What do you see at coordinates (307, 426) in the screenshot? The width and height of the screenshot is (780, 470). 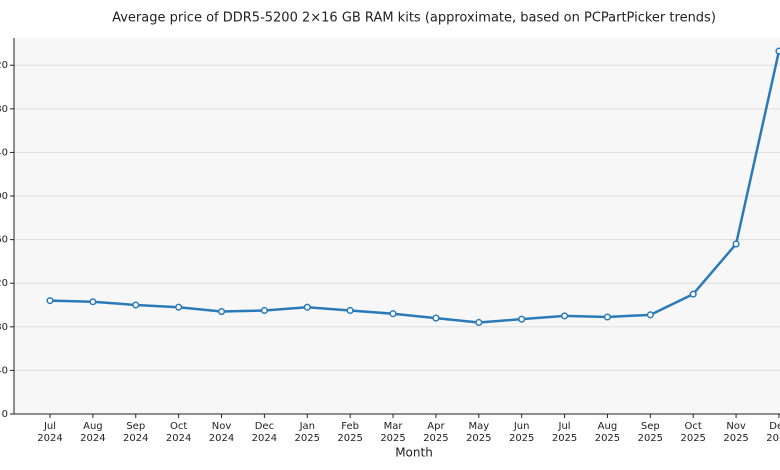 I see `x-tick-label: Jan` at bounding box center [307, 426].